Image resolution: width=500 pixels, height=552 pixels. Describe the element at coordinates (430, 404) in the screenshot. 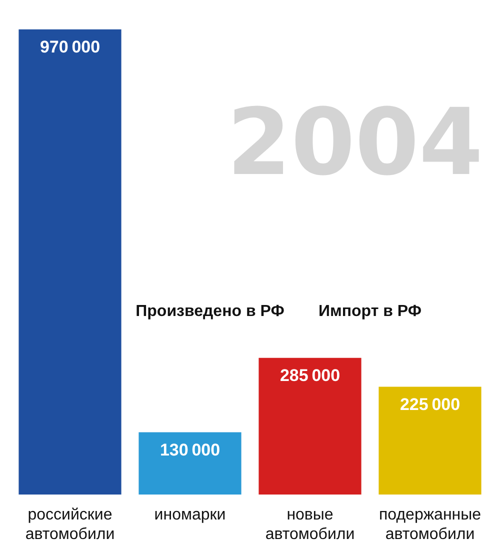

I see `data-label: 225 000` at that location.